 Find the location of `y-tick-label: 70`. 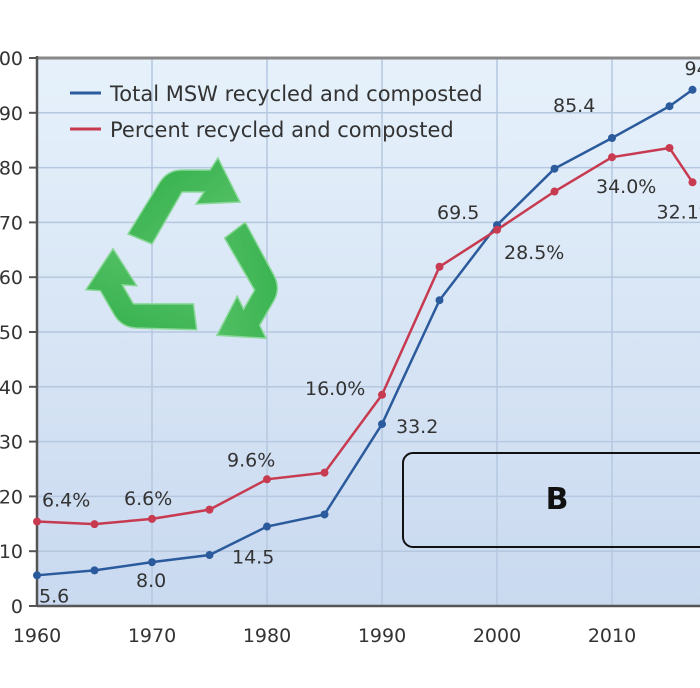

y-tick-label: 70 is located at coordinates (11, 223).